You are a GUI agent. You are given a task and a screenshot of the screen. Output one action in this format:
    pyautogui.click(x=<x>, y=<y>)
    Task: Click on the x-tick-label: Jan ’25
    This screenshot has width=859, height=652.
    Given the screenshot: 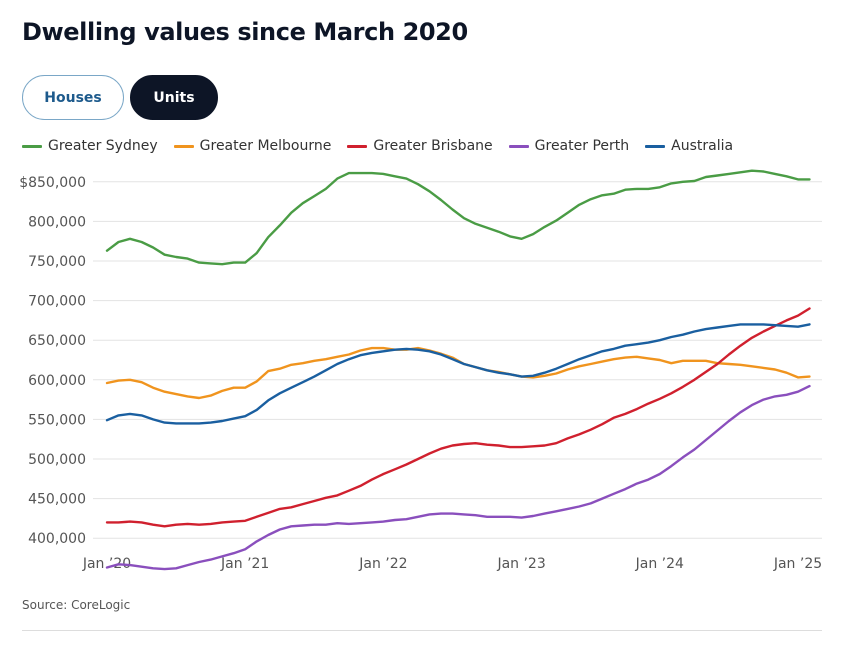 What is the action you would take?
    pyautogui.click(x=797, y=564)
    